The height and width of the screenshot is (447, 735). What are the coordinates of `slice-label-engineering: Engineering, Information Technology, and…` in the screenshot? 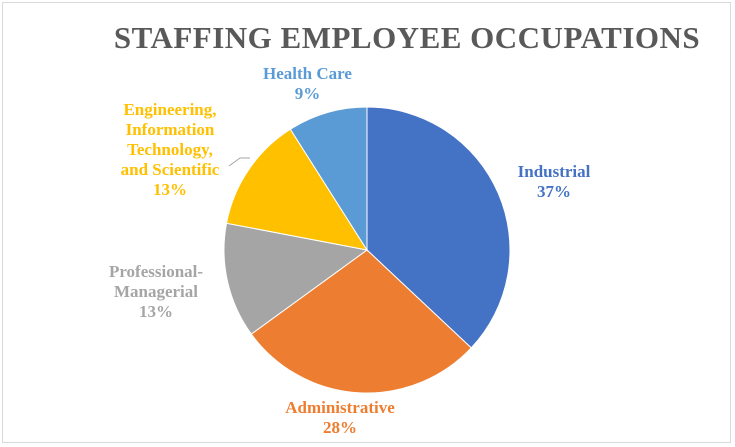 It's located at (170, 150).